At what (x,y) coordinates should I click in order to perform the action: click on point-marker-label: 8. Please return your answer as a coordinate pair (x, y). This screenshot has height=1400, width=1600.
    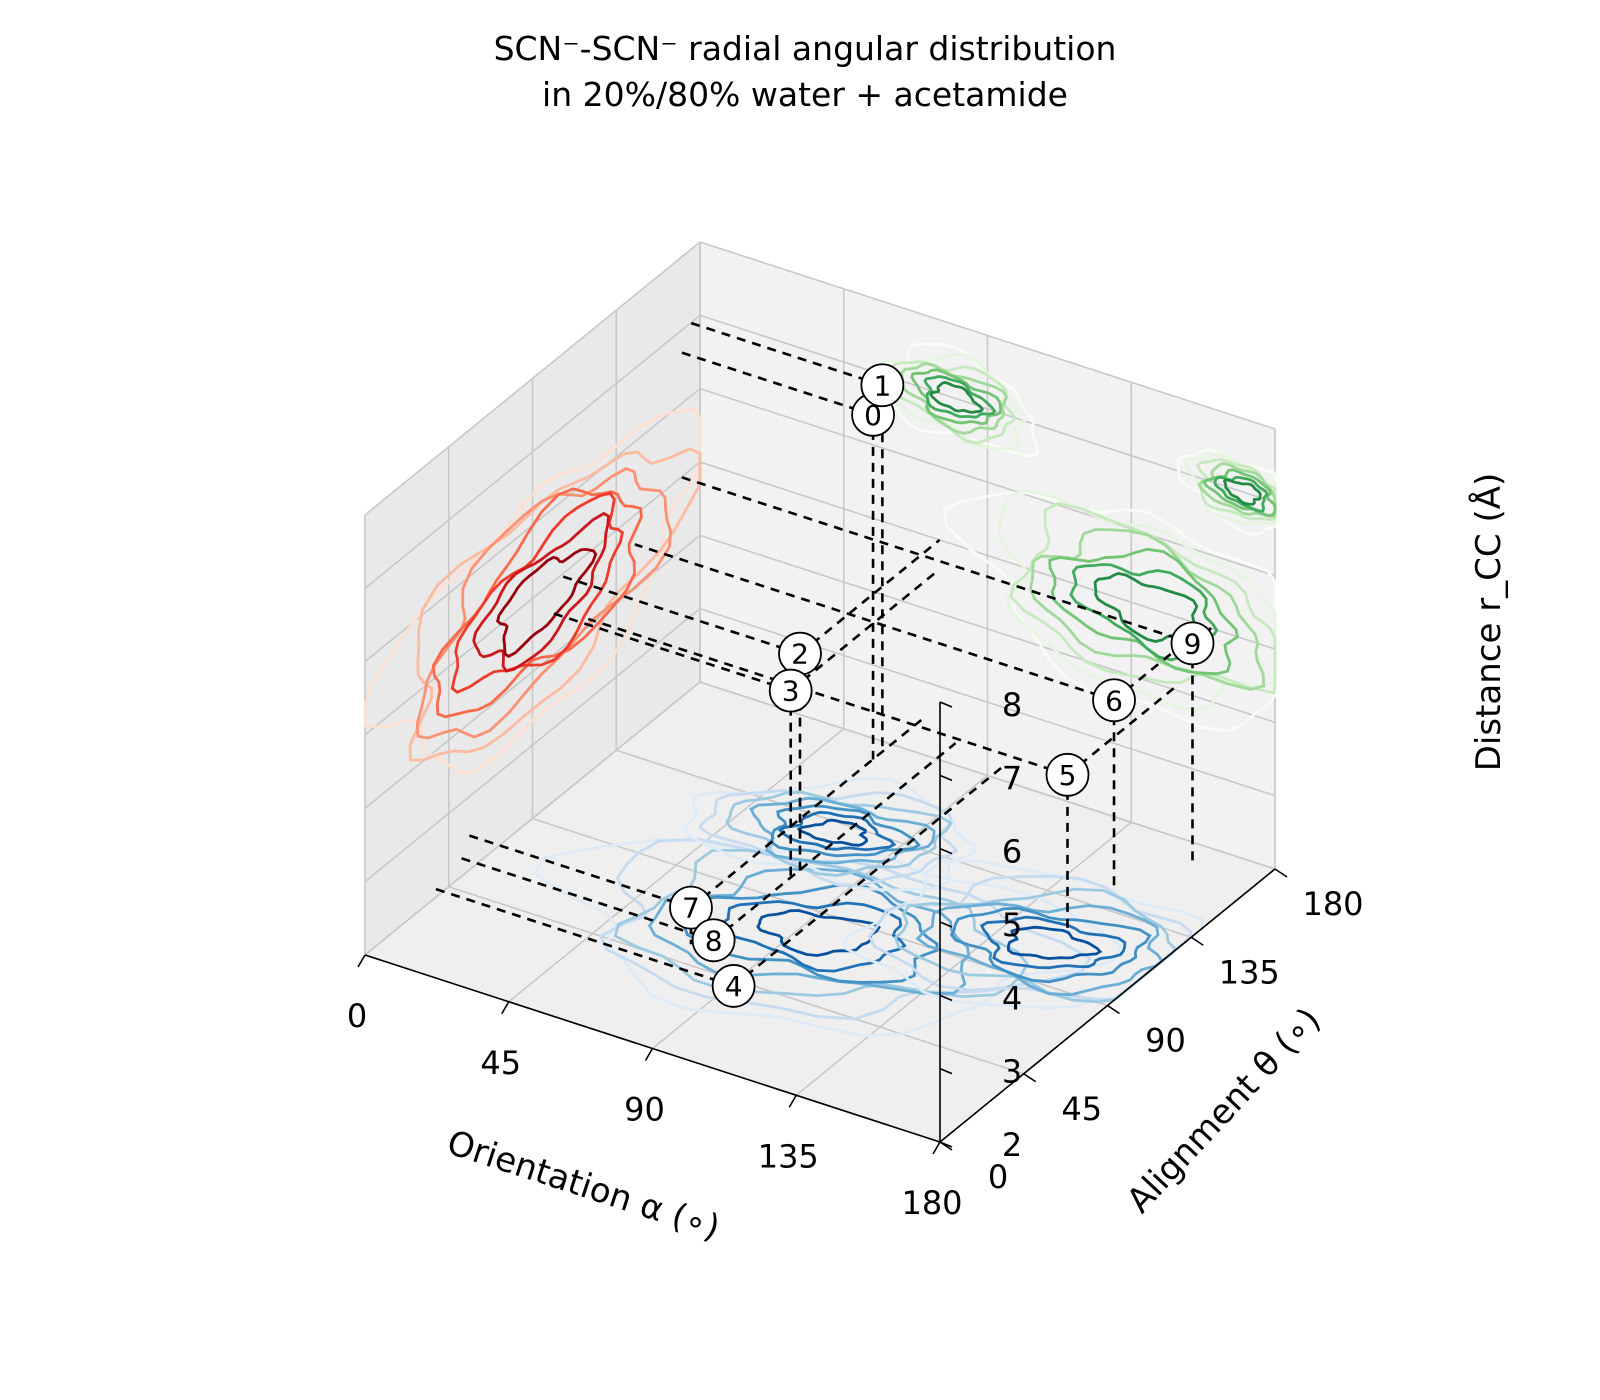
    Looking at the image, I should click on (714, 940).